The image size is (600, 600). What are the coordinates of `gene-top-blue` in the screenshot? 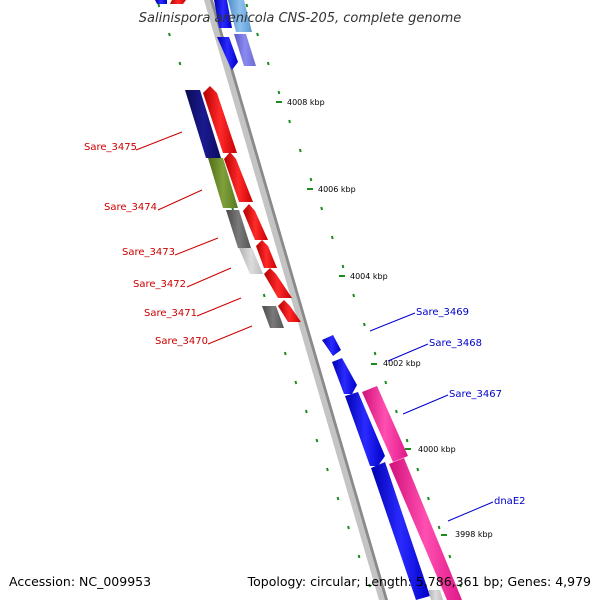 It's located at (161, 2).